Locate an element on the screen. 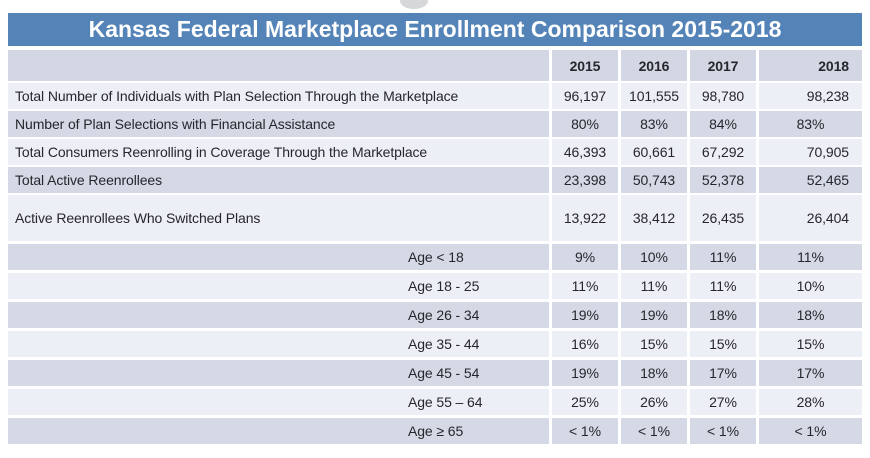 This screenshot has width=870, height=458. year-header-2017: 2017 is located at coordinates (723, 65).